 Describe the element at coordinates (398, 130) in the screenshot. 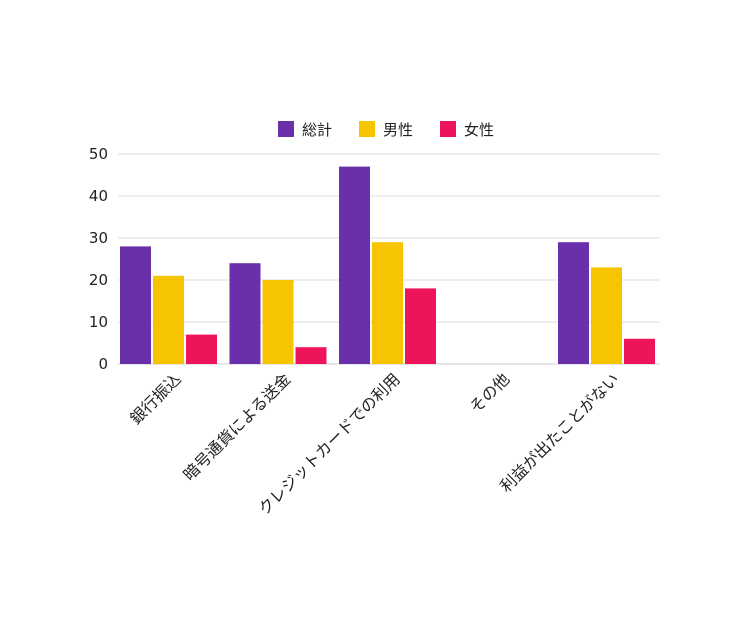

I see `legend-label: 男性` at that location.